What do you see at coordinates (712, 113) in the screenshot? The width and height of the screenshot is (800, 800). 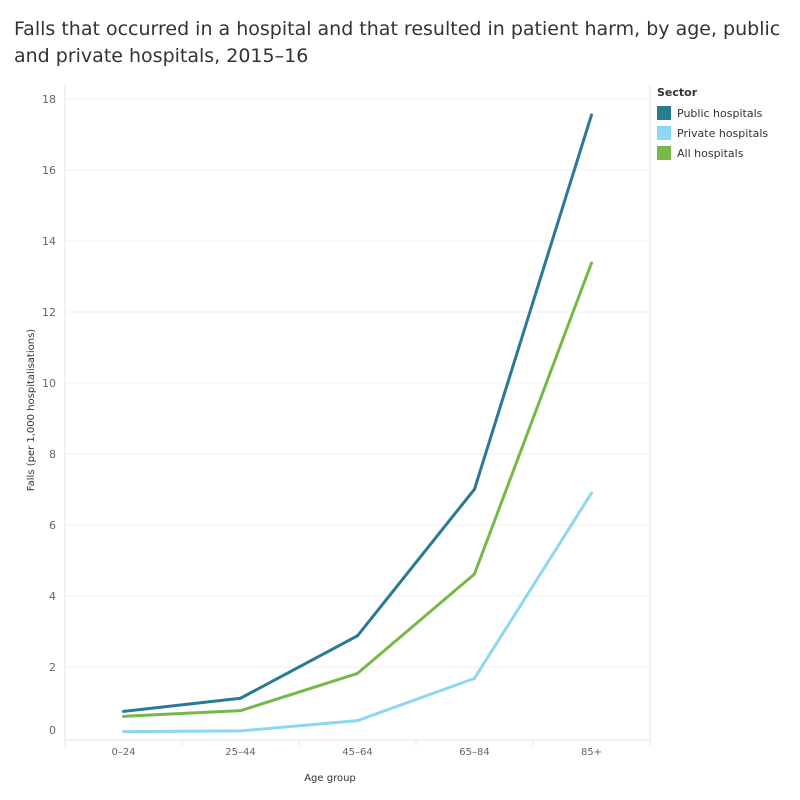 I see `legend-item-public: Public hospitals` at bounding box center [712, 113].